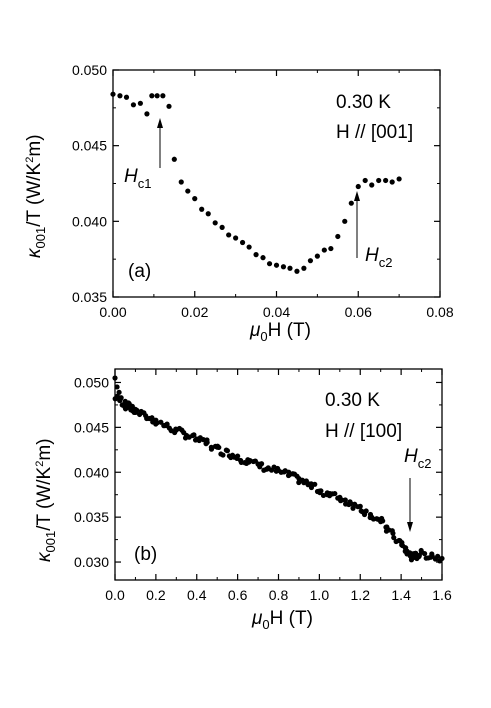 This screenshot has height=708, width=491. Describe the element at coordinates (44, 498) in the screenshot. I see `panel-b-y-axis-mid: /T (W/K` at that location.